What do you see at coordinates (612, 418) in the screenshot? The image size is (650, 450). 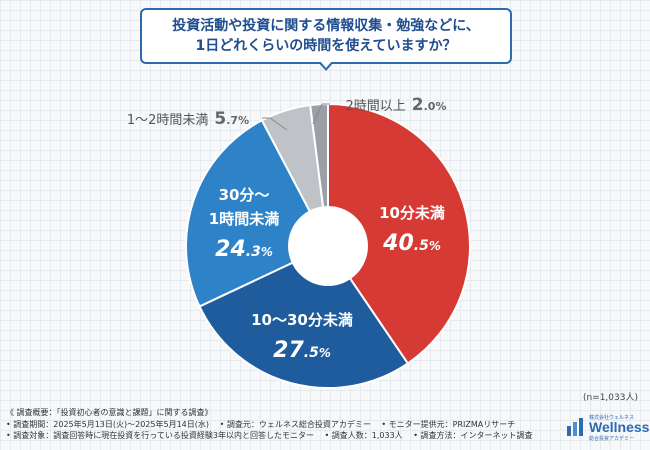 I see `logo-top-text: 株式会社ウェルネス` at bounding box center [612, 418].